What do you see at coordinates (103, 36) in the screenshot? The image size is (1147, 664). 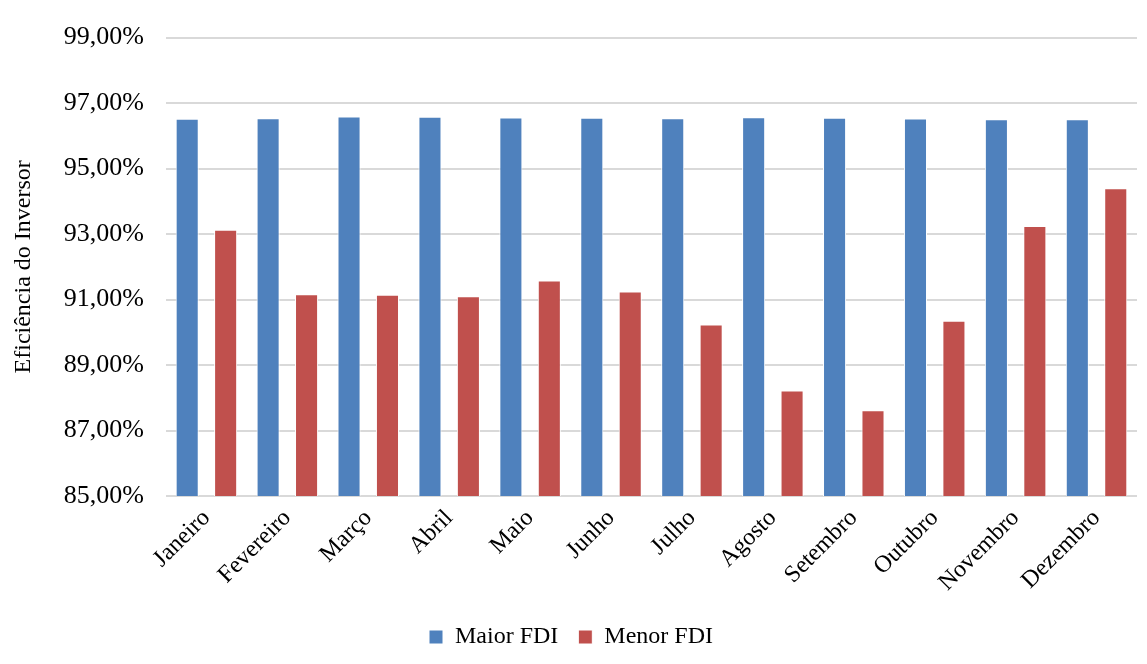 I see `y-tick-label: 99,00%` at bounding box center [103, 36].